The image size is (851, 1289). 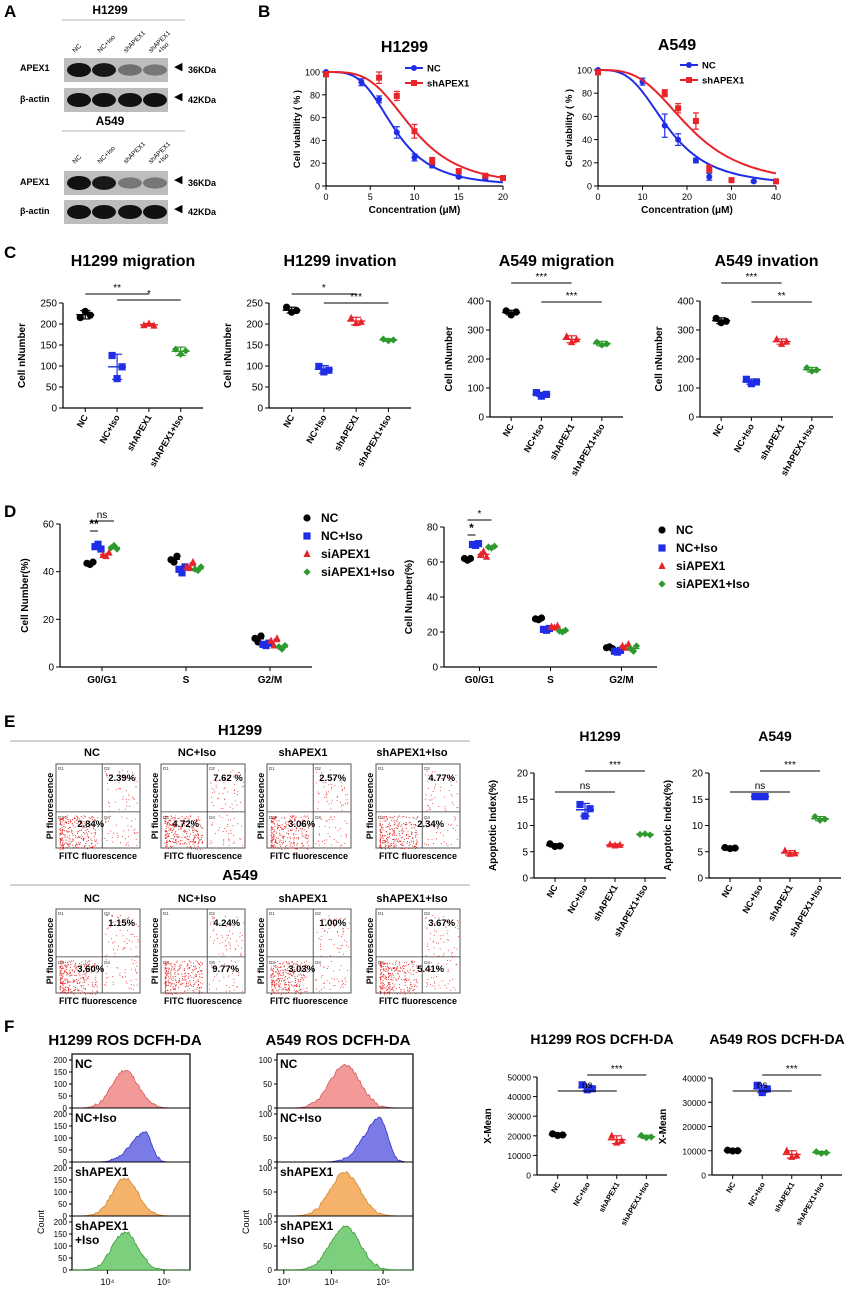 I want to click on histogram-shapex1-iso, so click(x=131, y=1251).